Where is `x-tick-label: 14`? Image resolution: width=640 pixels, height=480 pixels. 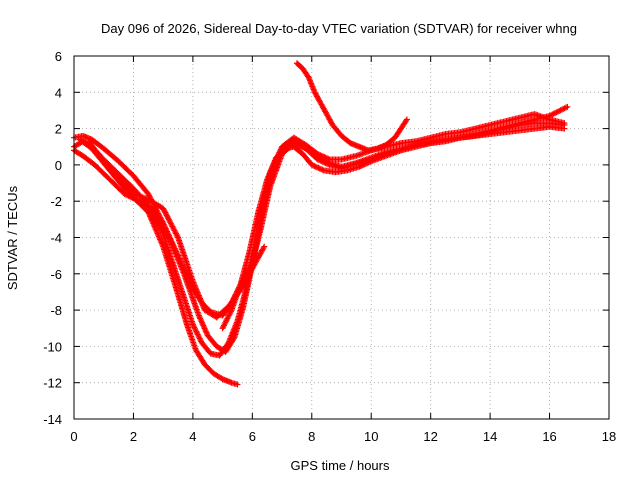
x-tick-label: 14 is located at coordinates (490, 436).